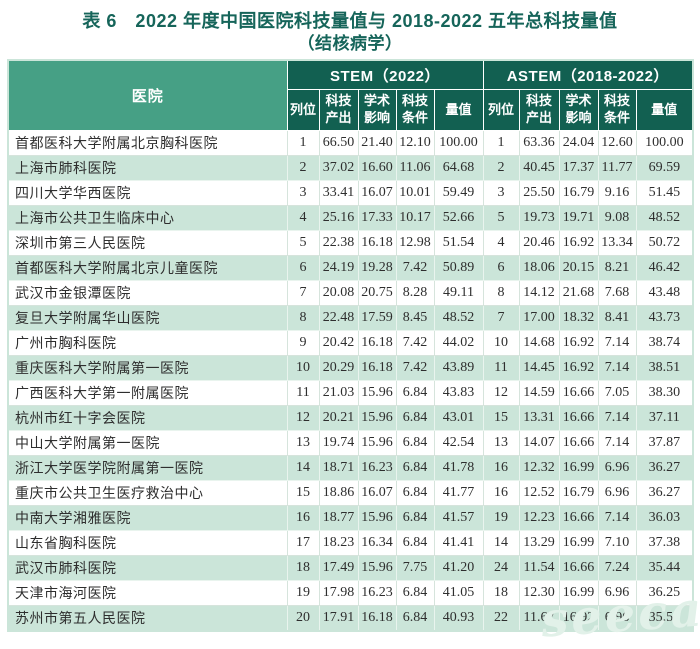  What do you see at coordinates (147, 518) in the screenshot?
I see `hospital-name-cell: 中南大学湘雅医院` at bounding box center [147, 518].